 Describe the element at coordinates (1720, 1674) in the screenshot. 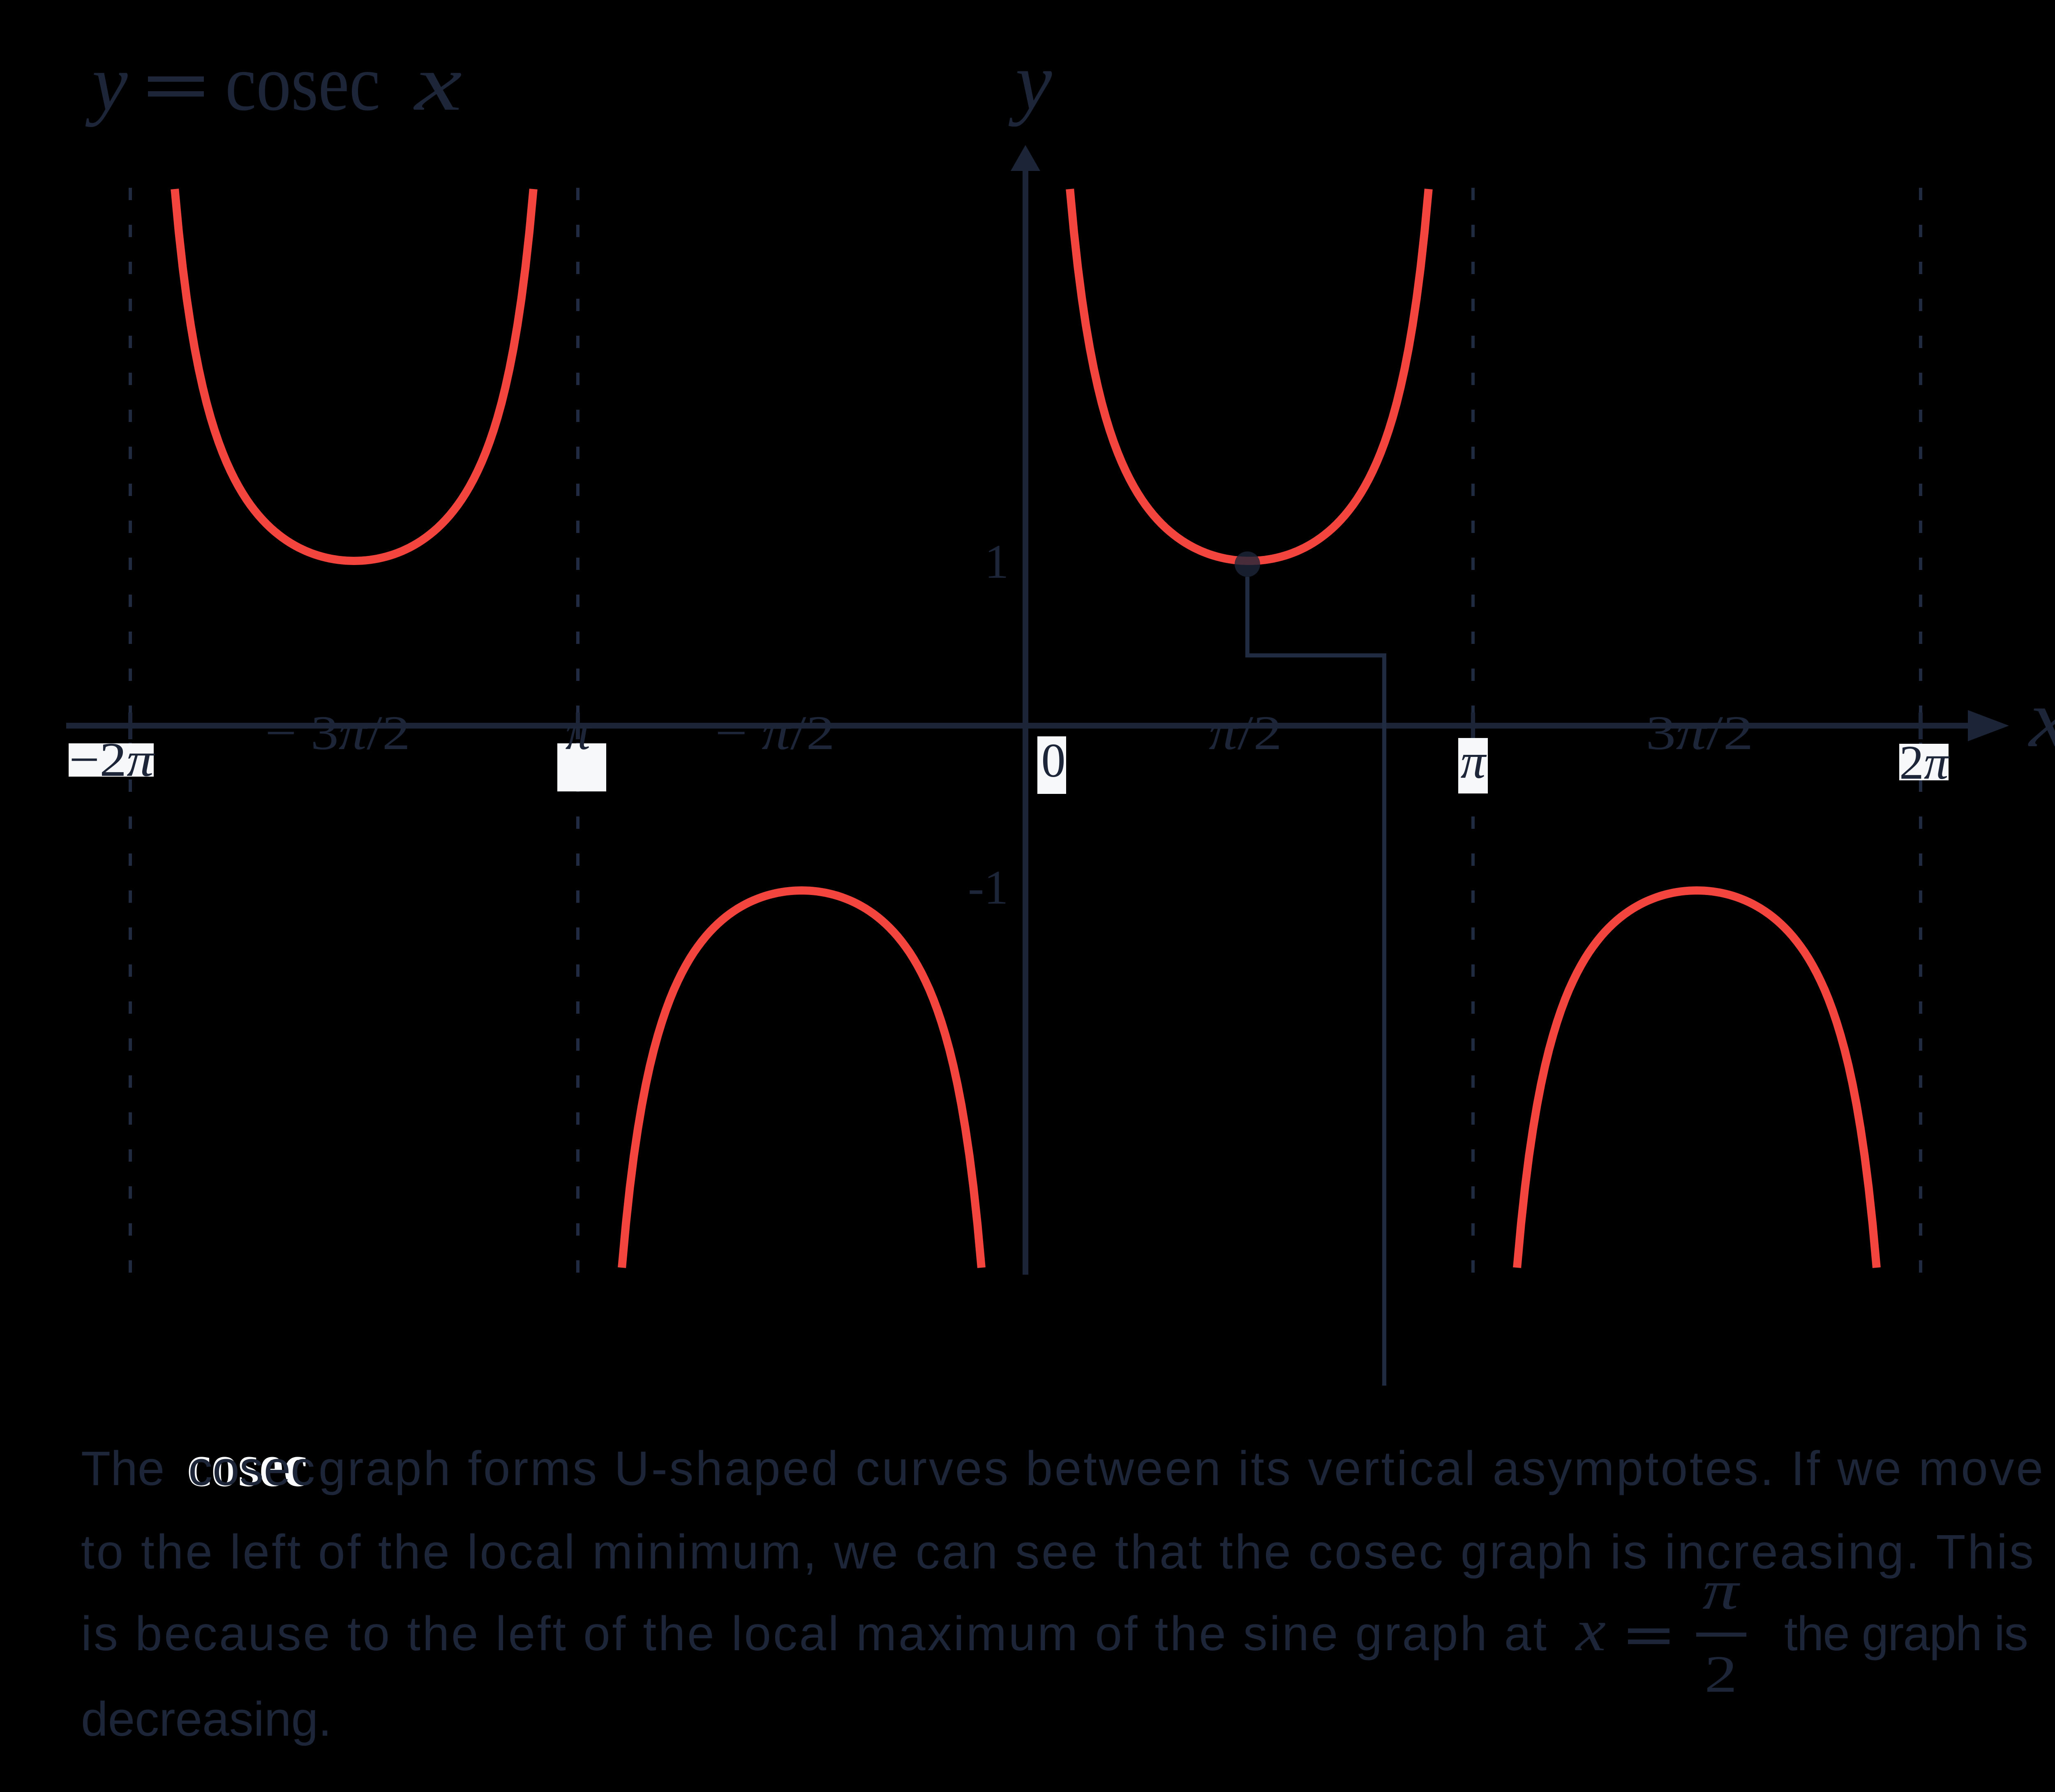

I see `svg-text: 2` at that location.